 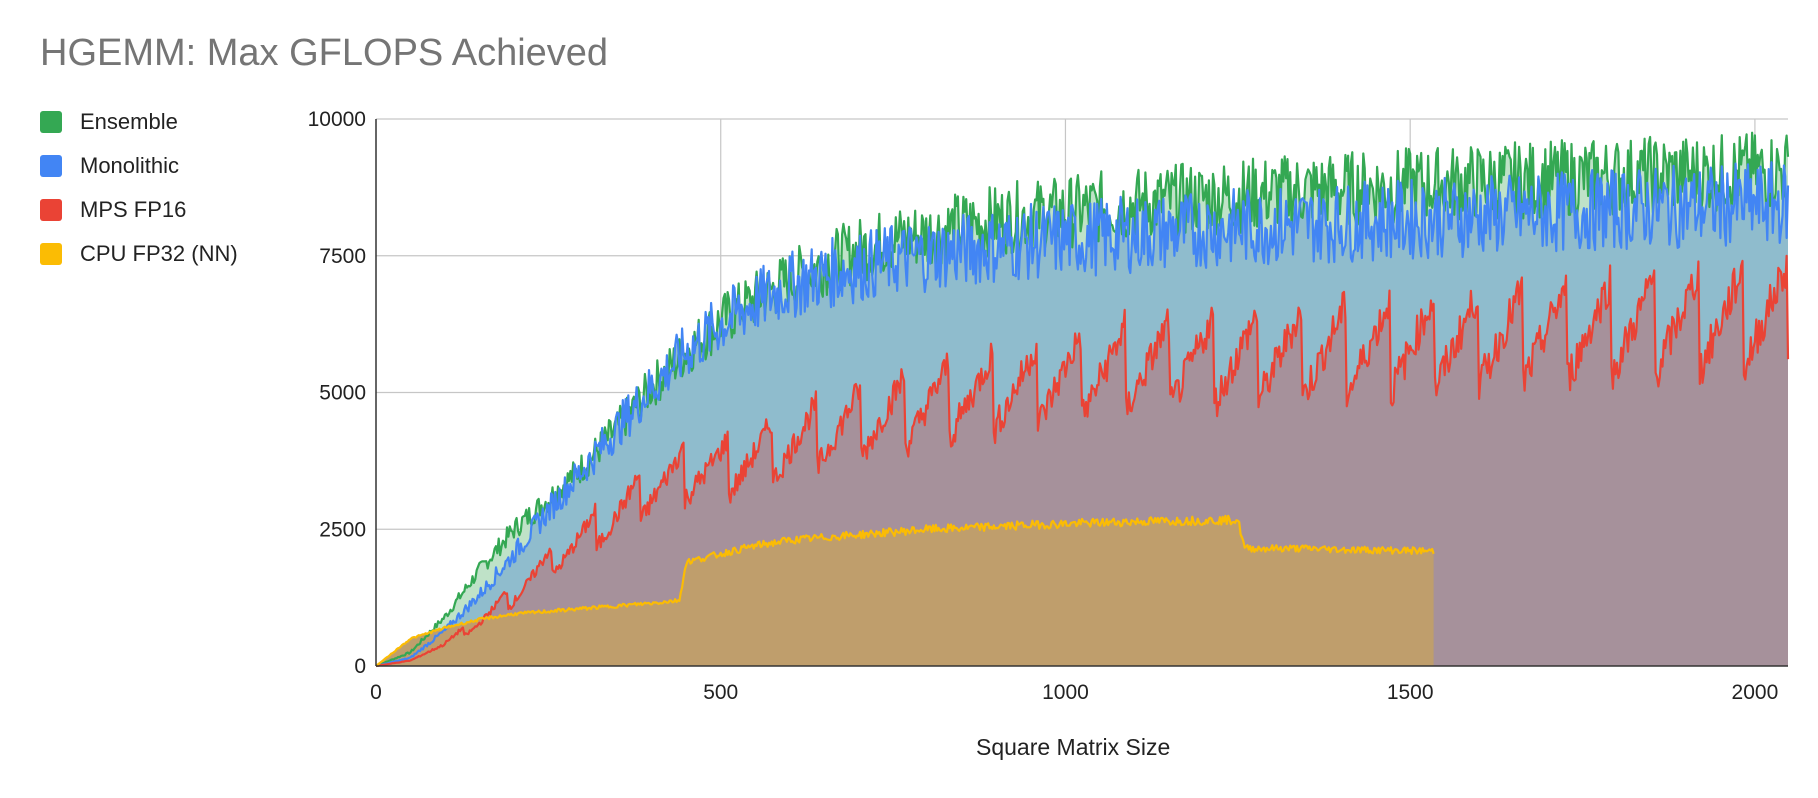 What do you see at coordinates (51, 166) in the screenshot?
I see `legend-swatch-monolithic` at bounding box center [51, 166].